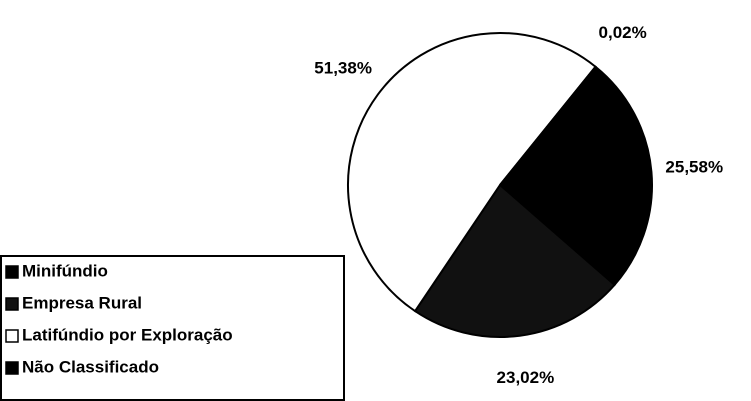  Describe the element at coordinates (623, 32) in the screenshot. I see `data-label: 0,02%` at that location.